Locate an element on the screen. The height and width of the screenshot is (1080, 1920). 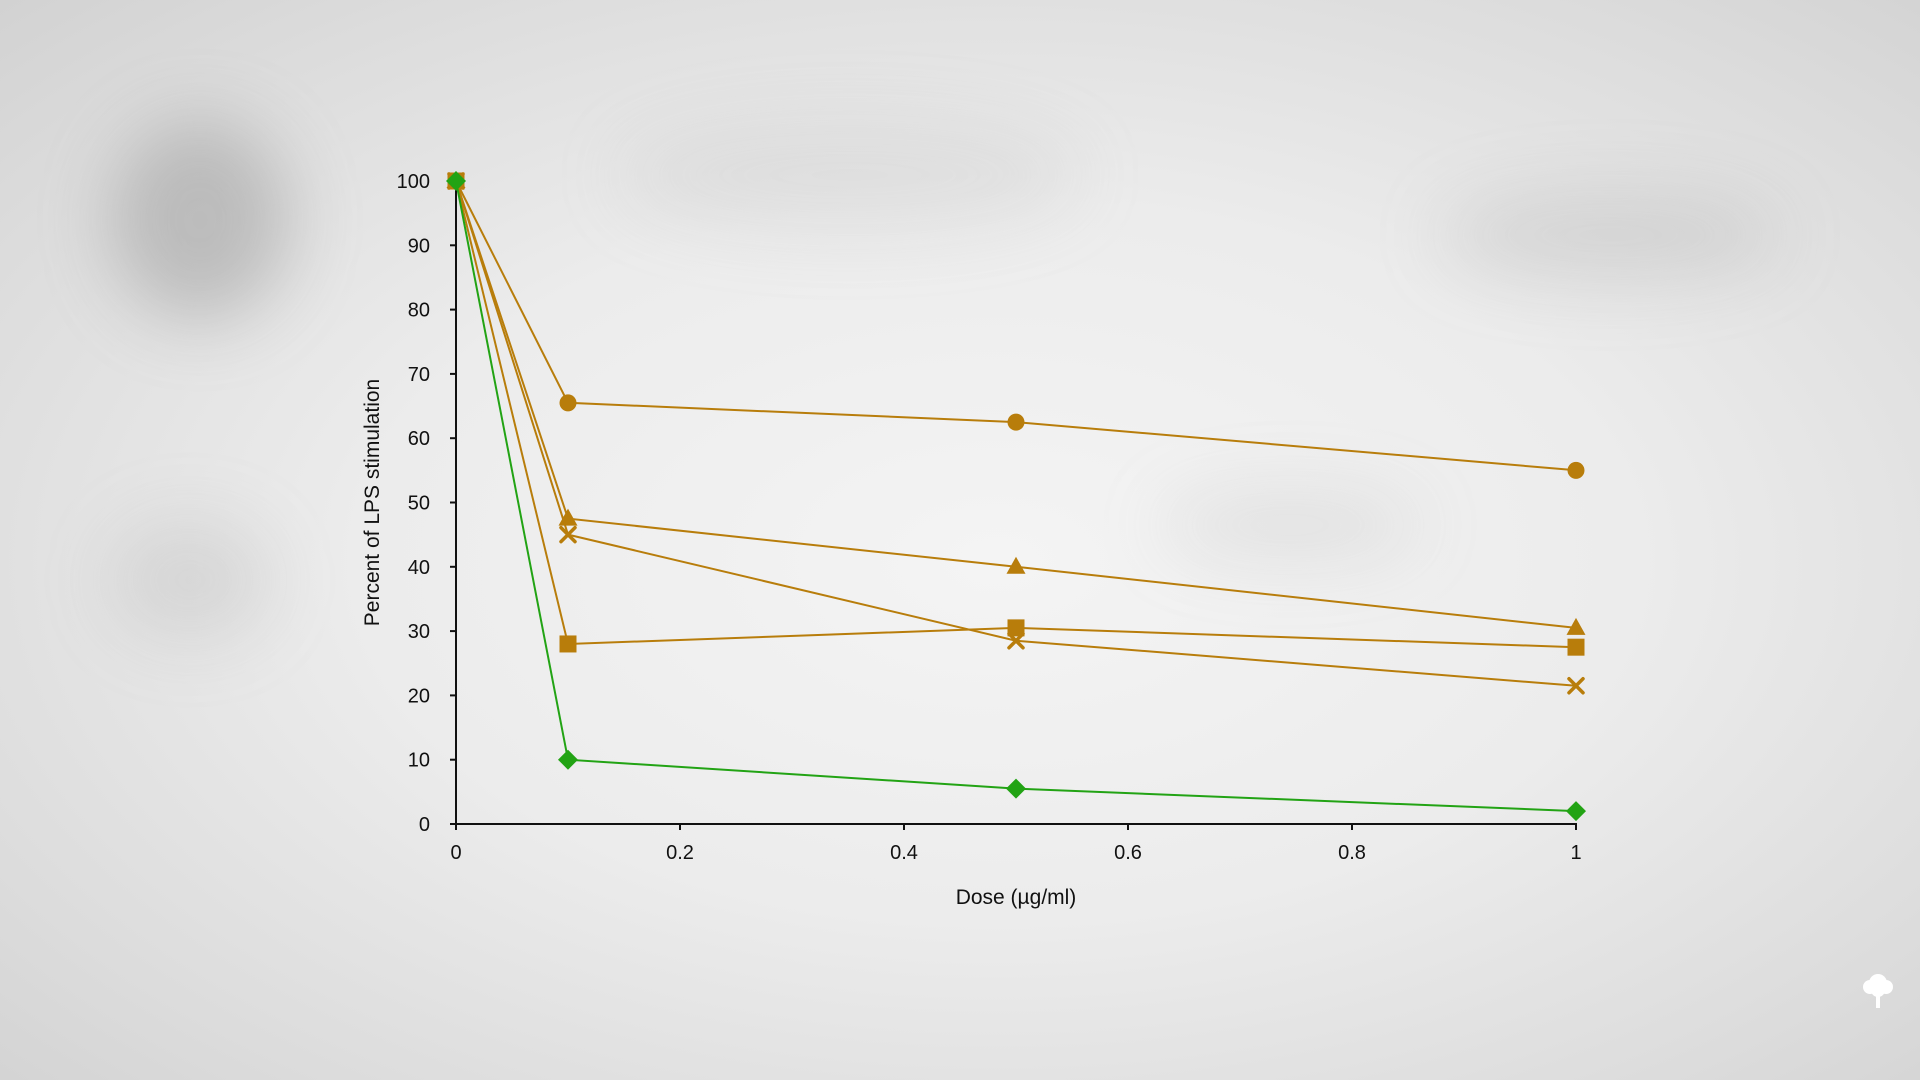
y-tick-label: 40 is located at coordinates (419, 568).